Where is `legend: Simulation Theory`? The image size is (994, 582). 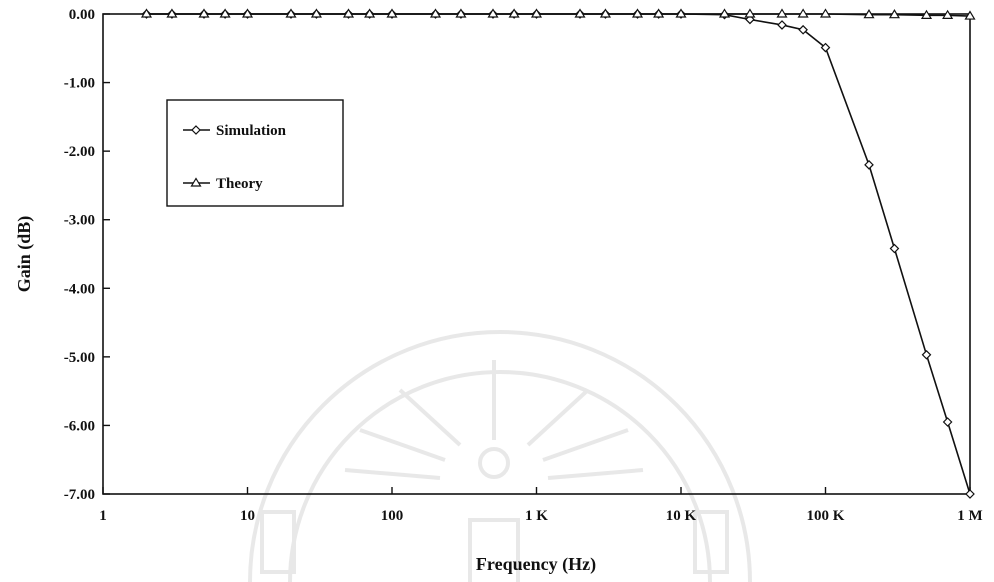 legend: Simulation Theory is located at coordinates (255, 153).